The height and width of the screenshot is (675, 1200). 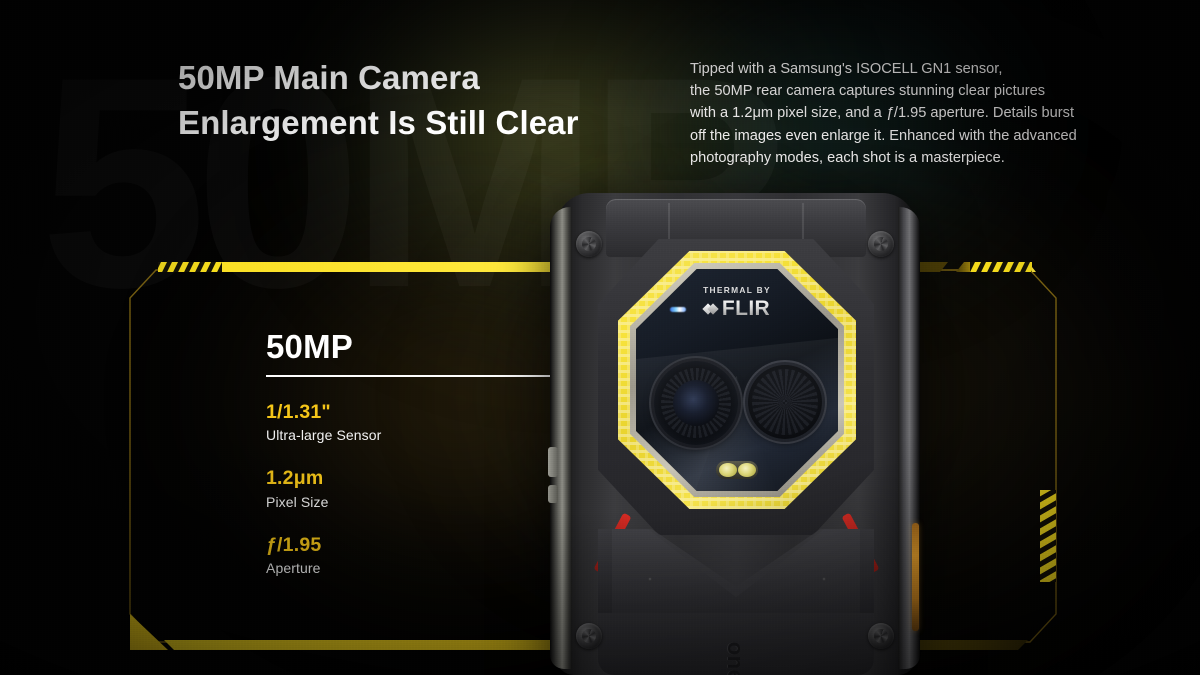 What do you see at coordinates (678, 309) in the screenshot?
I see `lens-flare-highlight` at bounding box center [678, 309].